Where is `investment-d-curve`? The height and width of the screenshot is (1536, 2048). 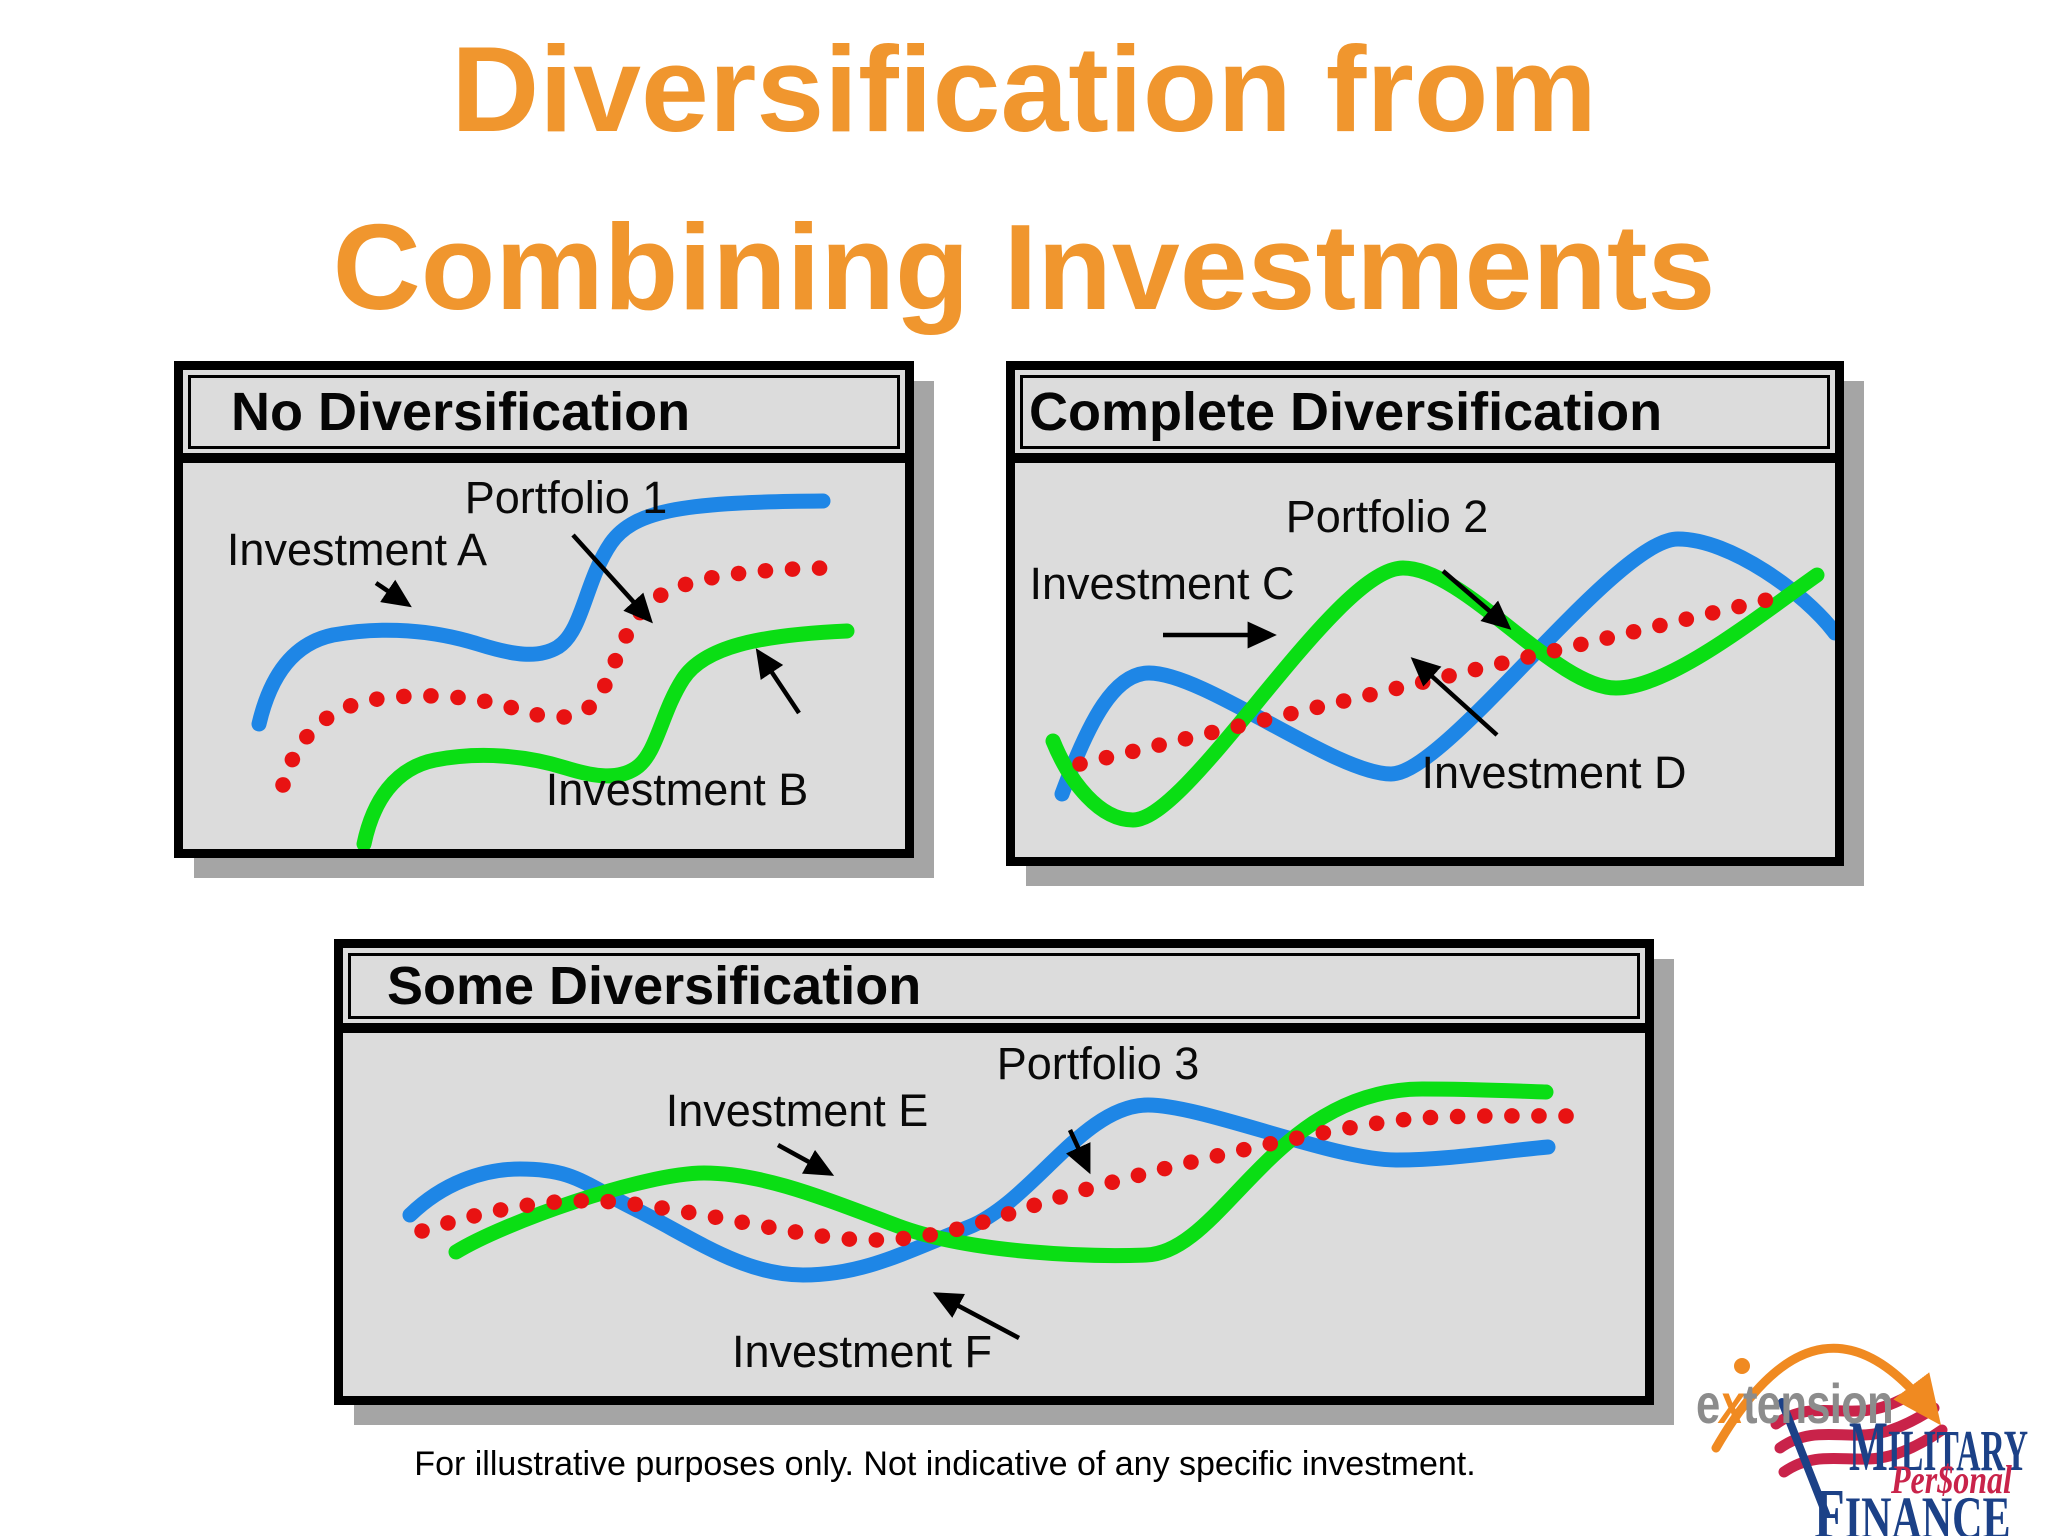 investment-d-curve is located at coordinates (1435, 694).